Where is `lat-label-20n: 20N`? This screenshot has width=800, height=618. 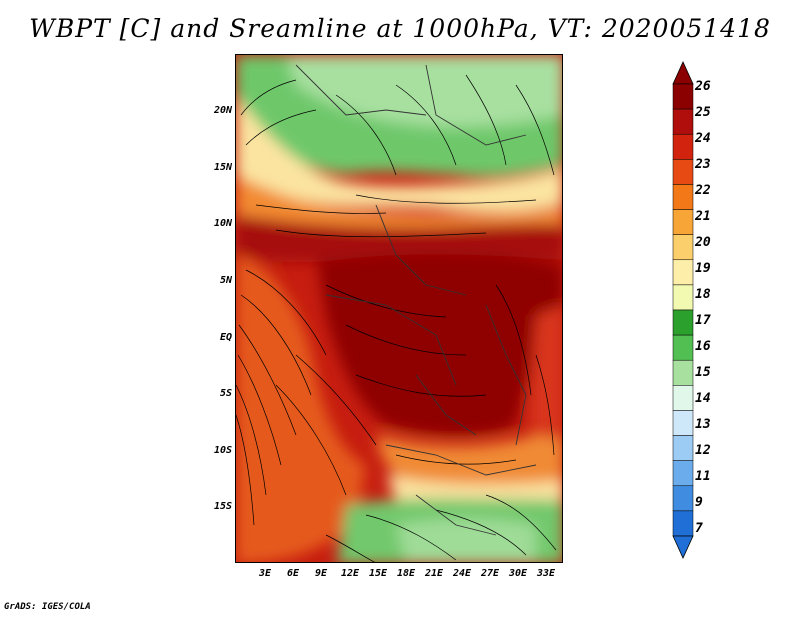
lat-label-20n: 20N is located at coordinates (222, 110).